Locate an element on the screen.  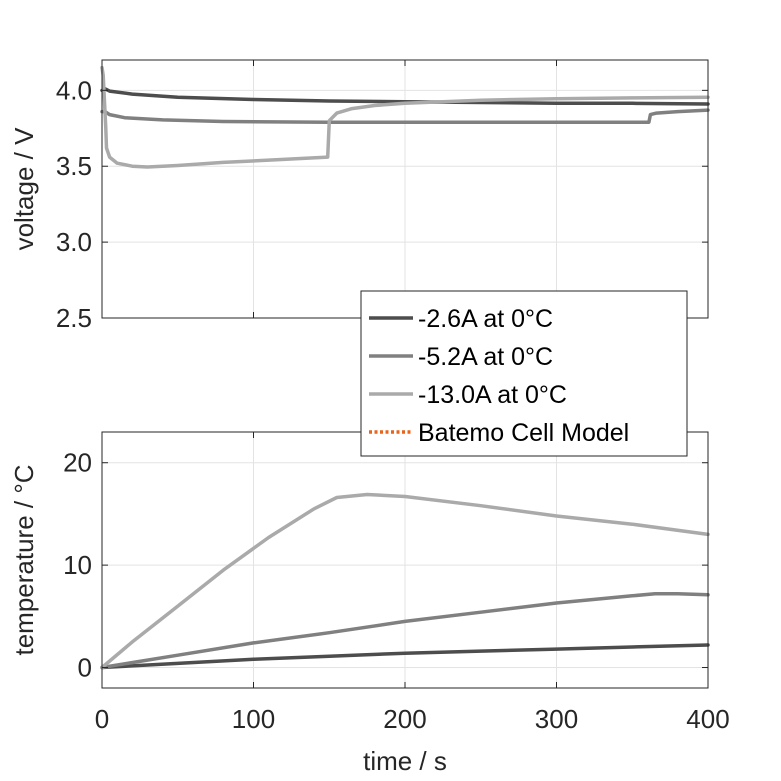
x-tick-label: 300 is located at coordinates (556, 719).